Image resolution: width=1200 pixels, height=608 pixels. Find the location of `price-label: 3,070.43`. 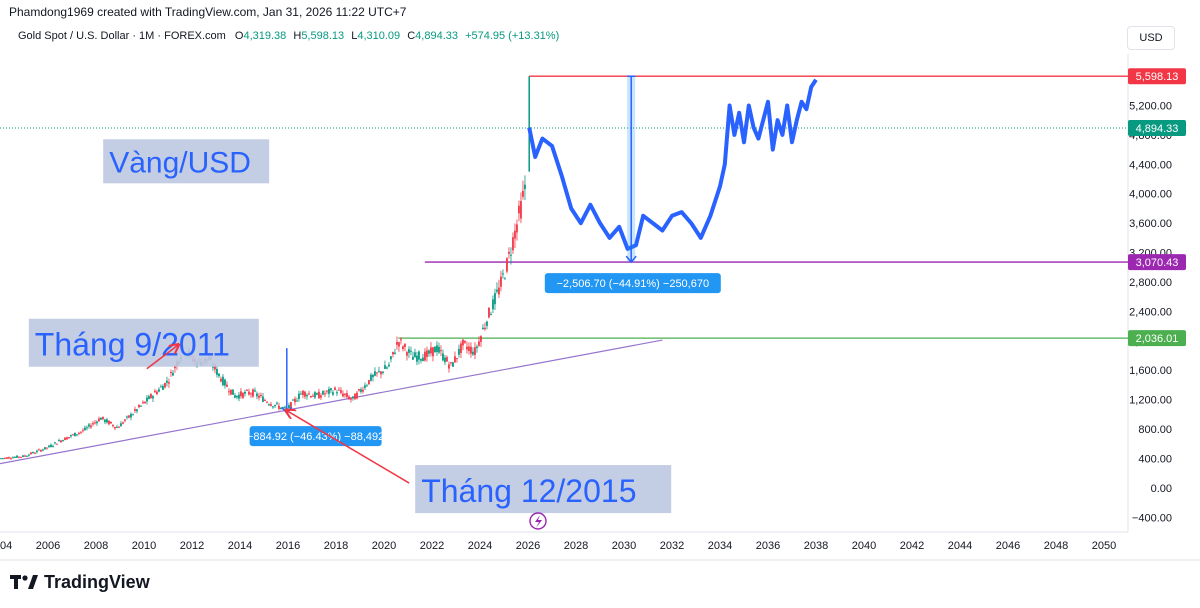

price-label: 3,070.43 is located at coordinates (1157, 263).